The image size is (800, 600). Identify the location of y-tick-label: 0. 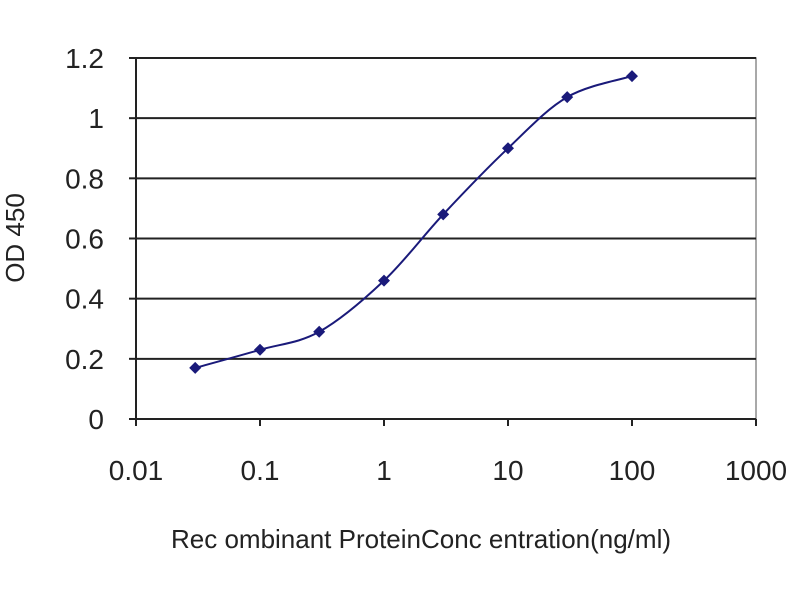
(96, 419).